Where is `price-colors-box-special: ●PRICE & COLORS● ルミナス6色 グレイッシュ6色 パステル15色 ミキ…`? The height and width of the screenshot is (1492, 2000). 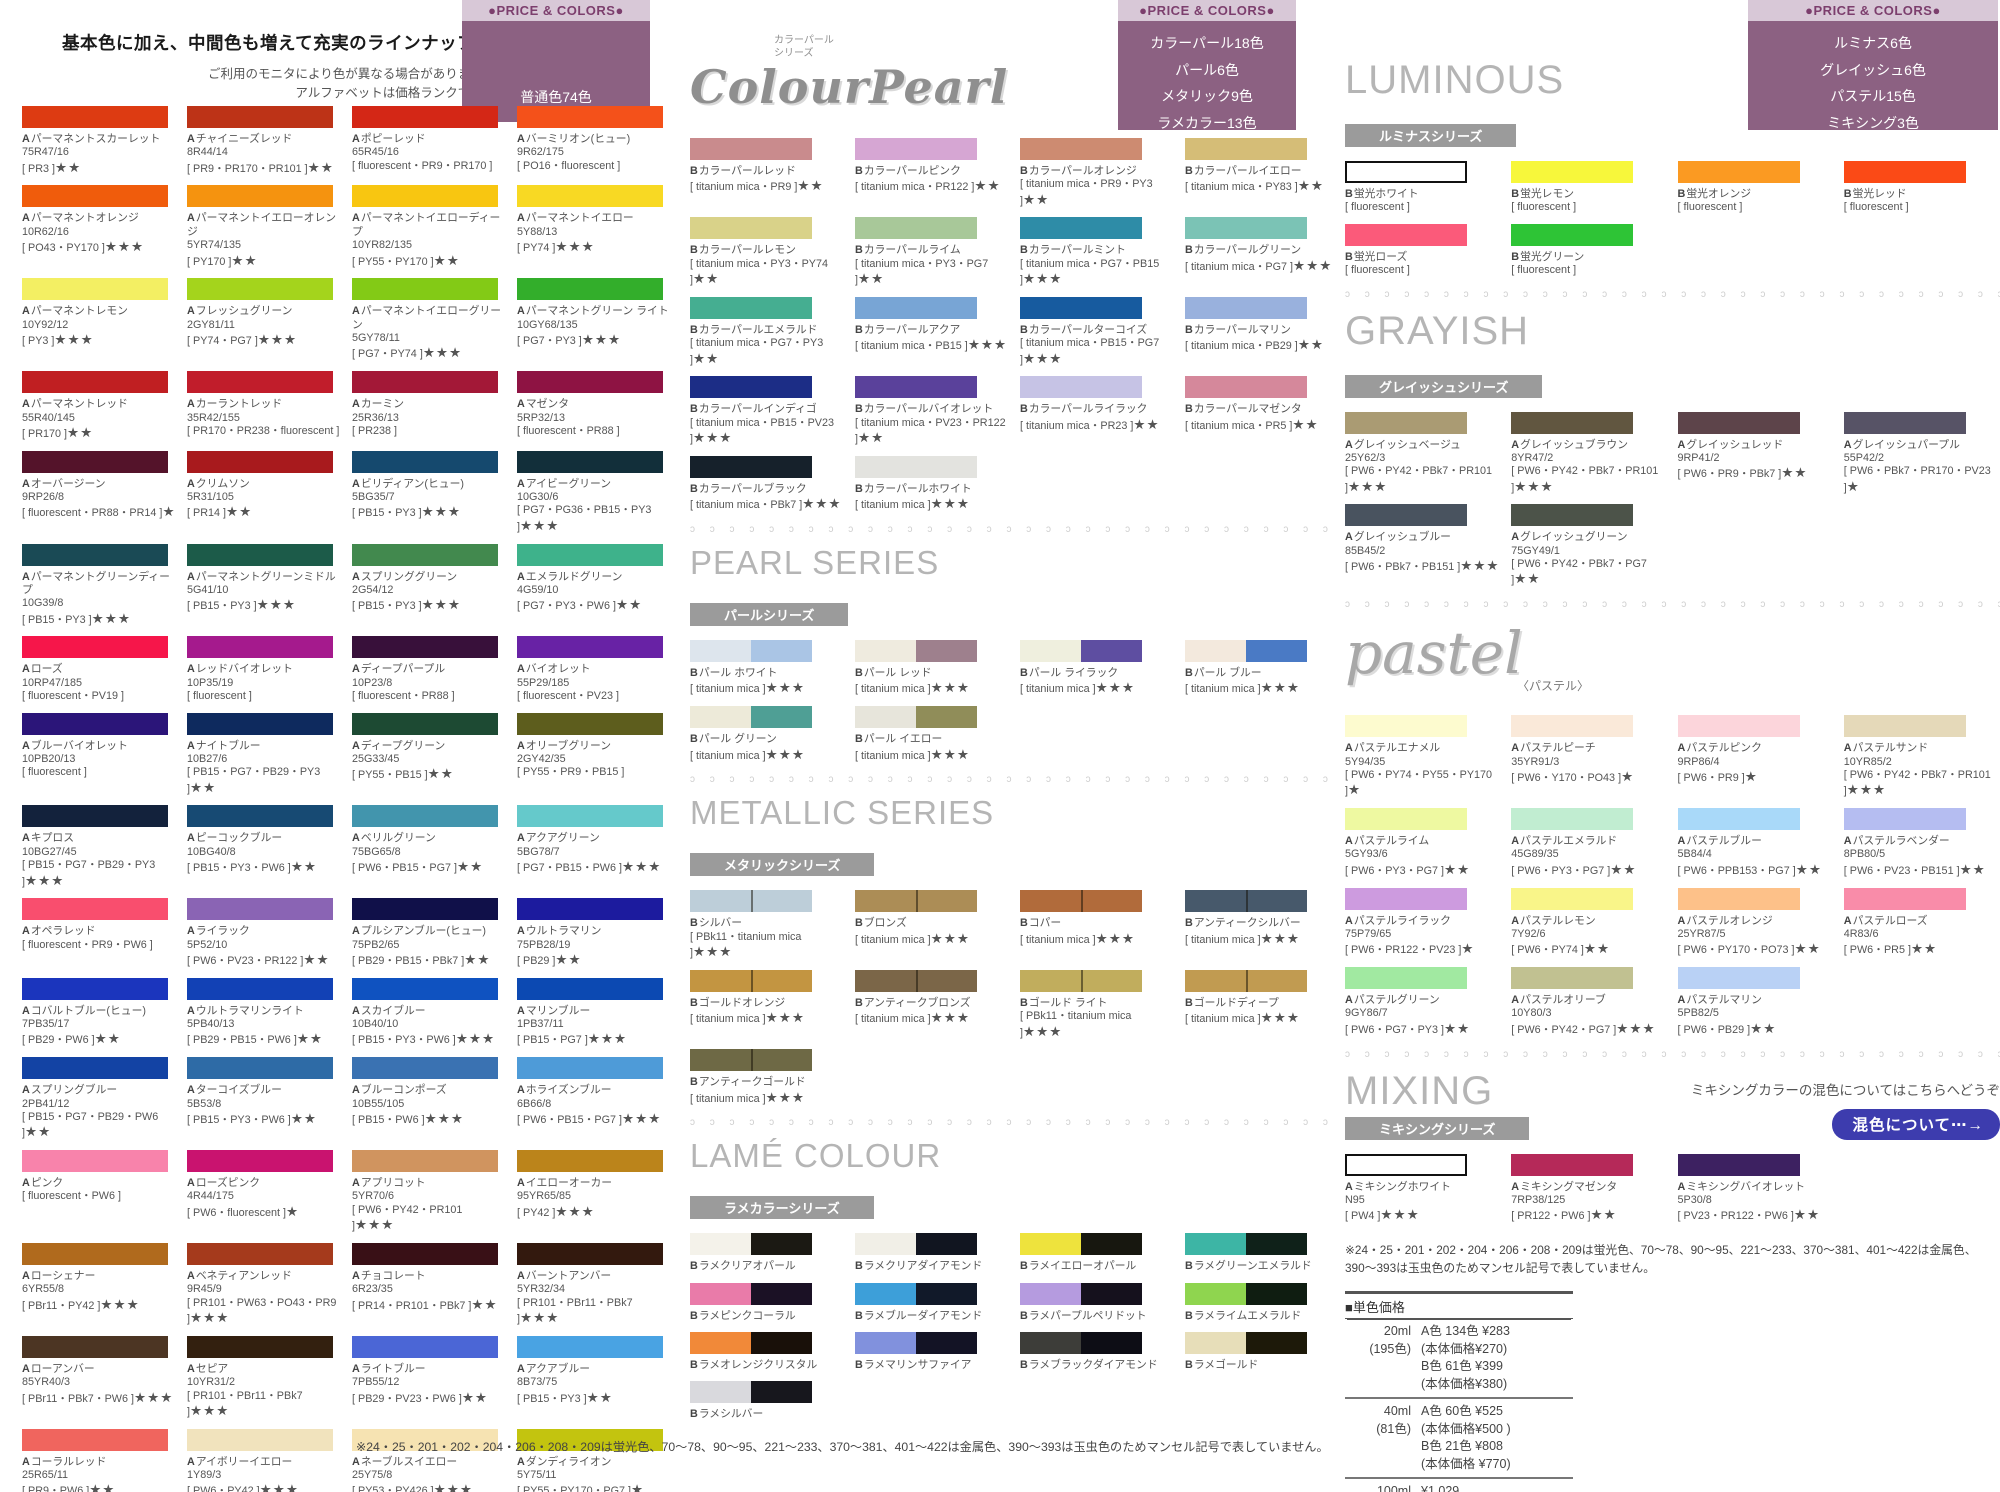
price-colors-box-special: ●PRICE & COLORS● ルミナス6色 グレイッシュ6色 パステル15色 ミキ… is located at coordinates (1873, 65).